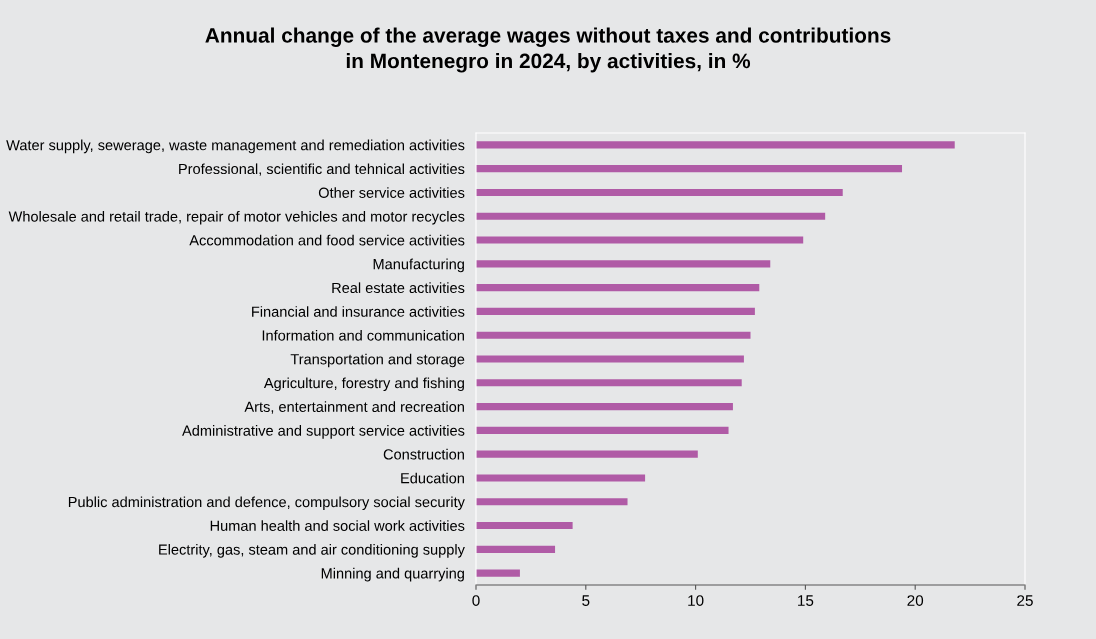  What do you see at coordinates (915, 600) in the screenshot?
I see `x-tick-label: 20` at bounding box center [915, 600].